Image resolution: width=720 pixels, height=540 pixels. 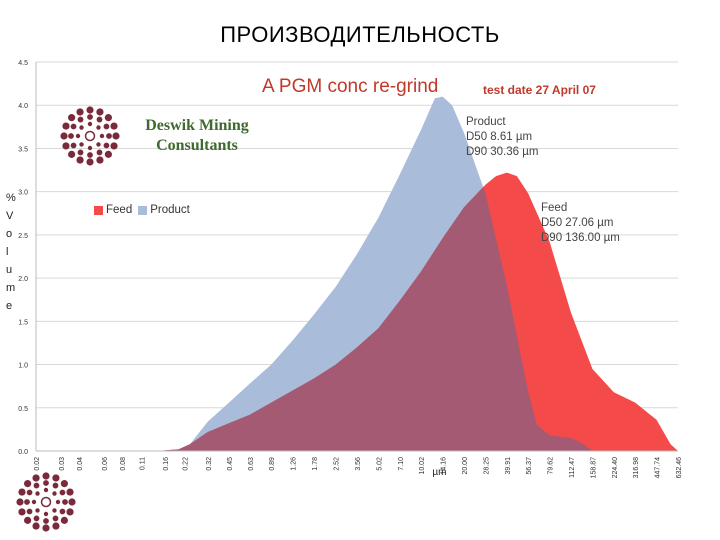 I want to click on deswik-logo-small-icon, so click(x=46, y=502).